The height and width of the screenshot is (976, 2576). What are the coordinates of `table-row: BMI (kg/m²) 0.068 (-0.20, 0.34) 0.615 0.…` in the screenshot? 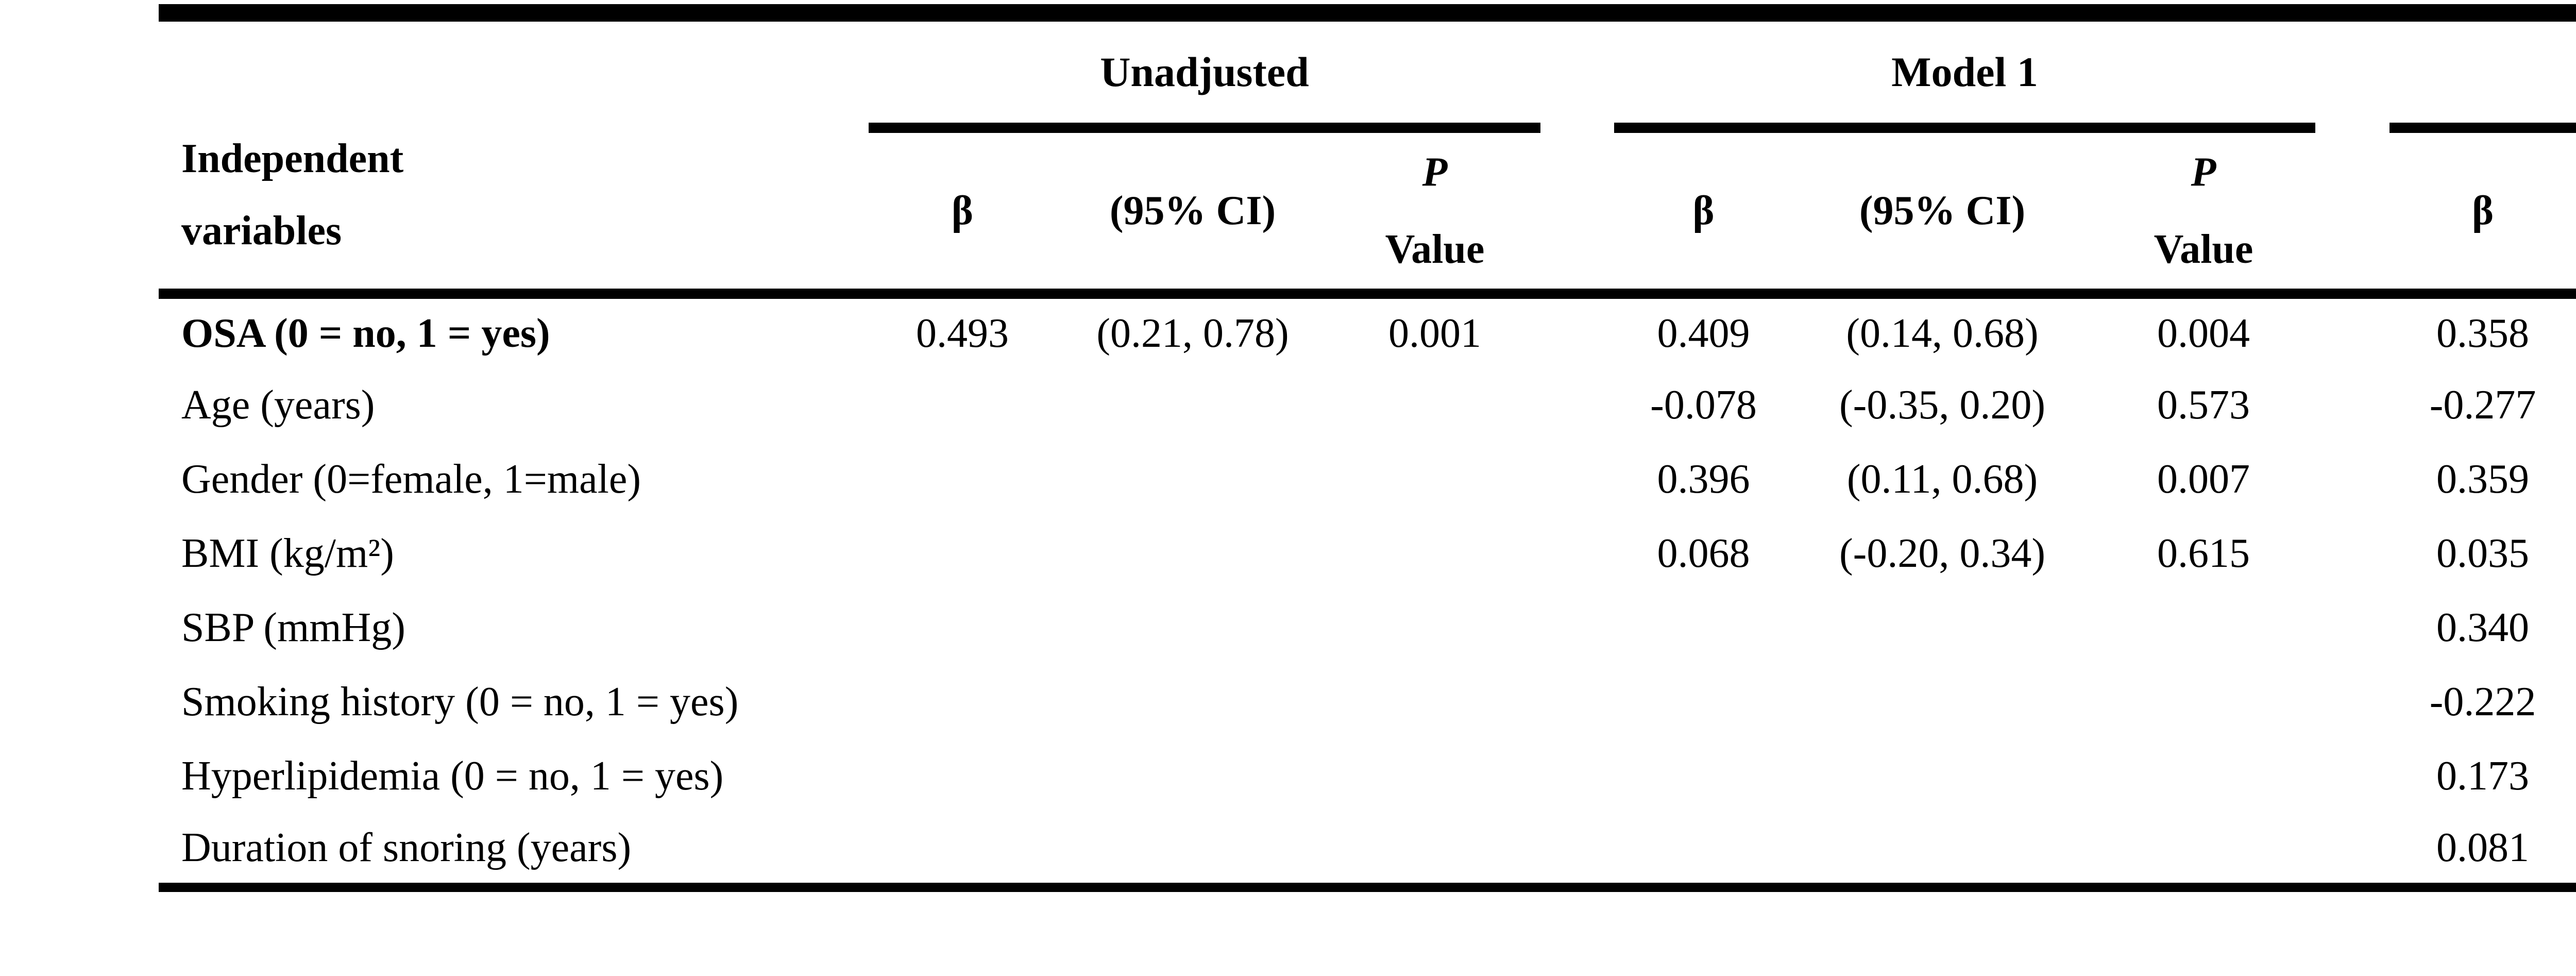 It's located at (1367, 553).